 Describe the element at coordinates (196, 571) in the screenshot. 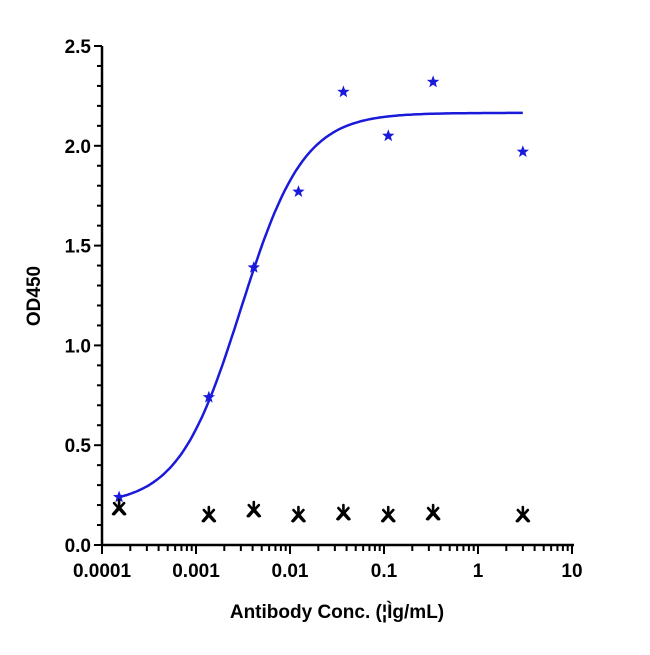

I see `x-tick-label: 0.001` at that location.